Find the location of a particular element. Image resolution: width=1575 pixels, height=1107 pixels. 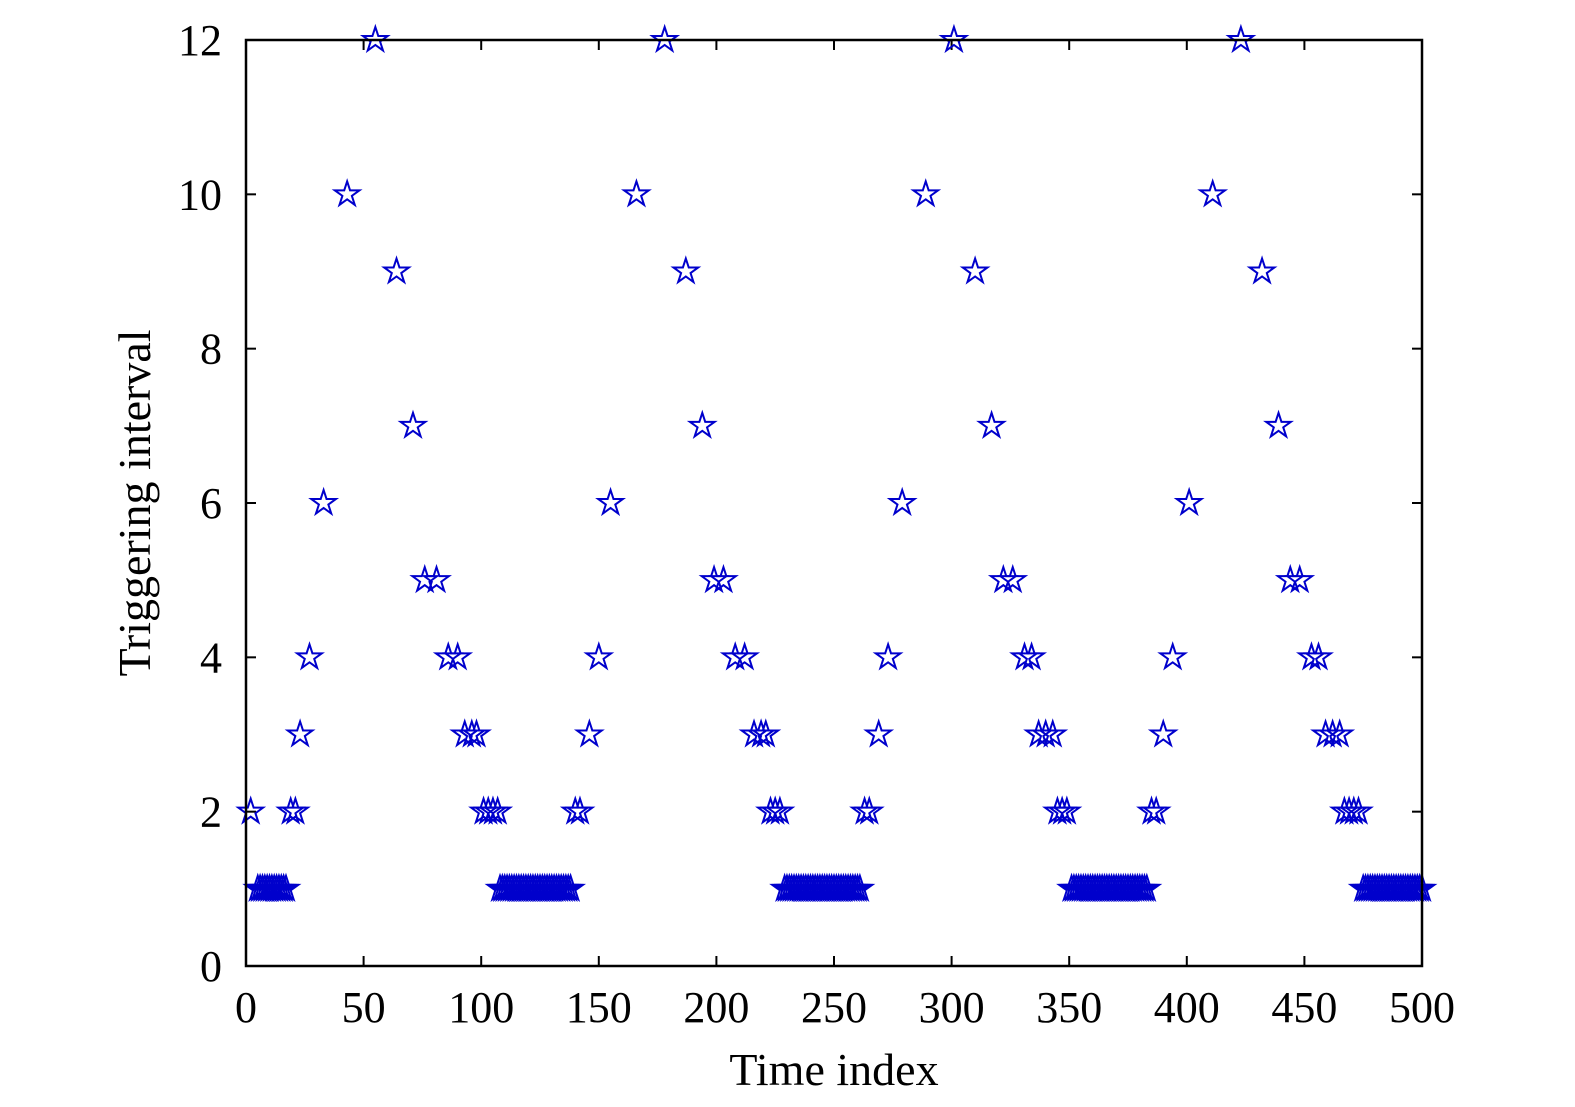

x-tick-label: 300 is located at coordinates (952, 1007).